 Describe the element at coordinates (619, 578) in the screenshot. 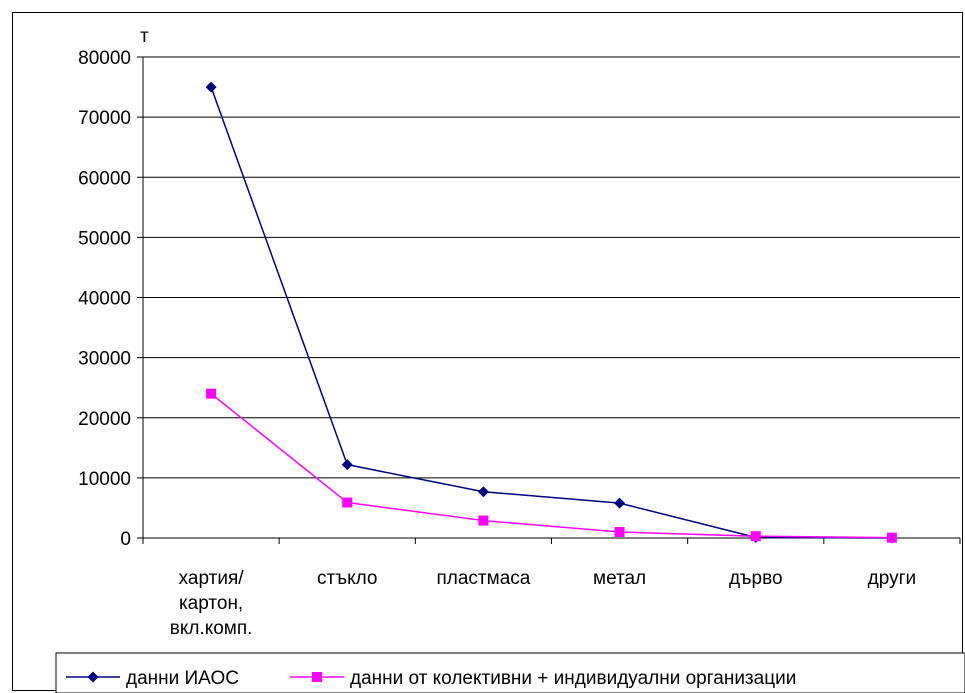

I see `x-category-label: метал` at that location.